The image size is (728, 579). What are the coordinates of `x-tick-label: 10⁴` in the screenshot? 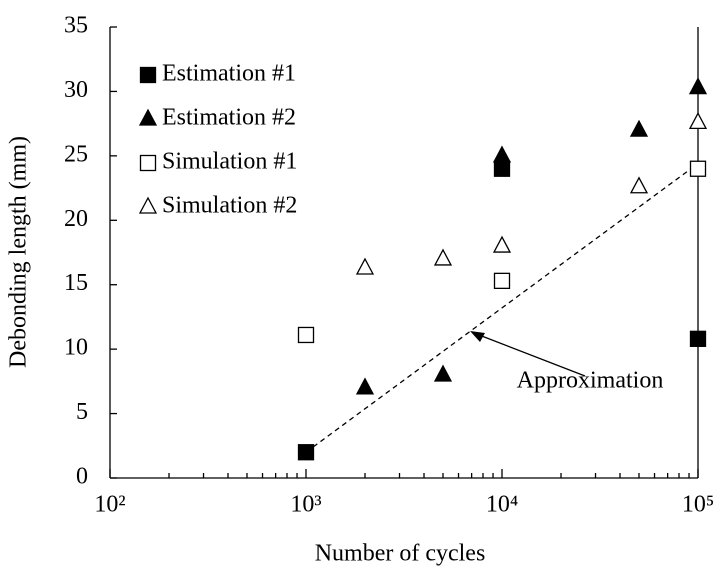 It's located at (502, 505).